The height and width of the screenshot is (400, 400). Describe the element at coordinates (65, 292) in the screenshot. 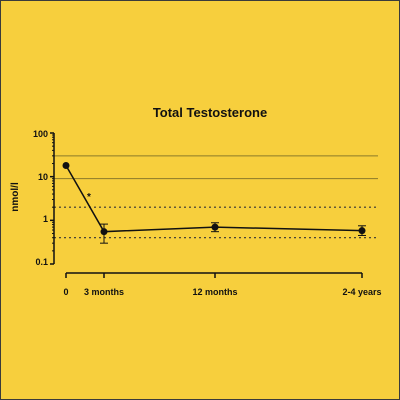

I see `x-tick-label-0: 0` at that location.